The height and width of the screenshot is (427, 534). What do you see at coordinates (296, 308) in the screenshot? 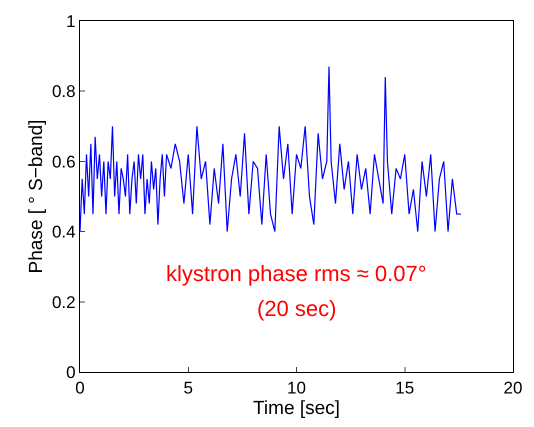
I see `annotation: (20 sec)` at bounding box center [296, 308].